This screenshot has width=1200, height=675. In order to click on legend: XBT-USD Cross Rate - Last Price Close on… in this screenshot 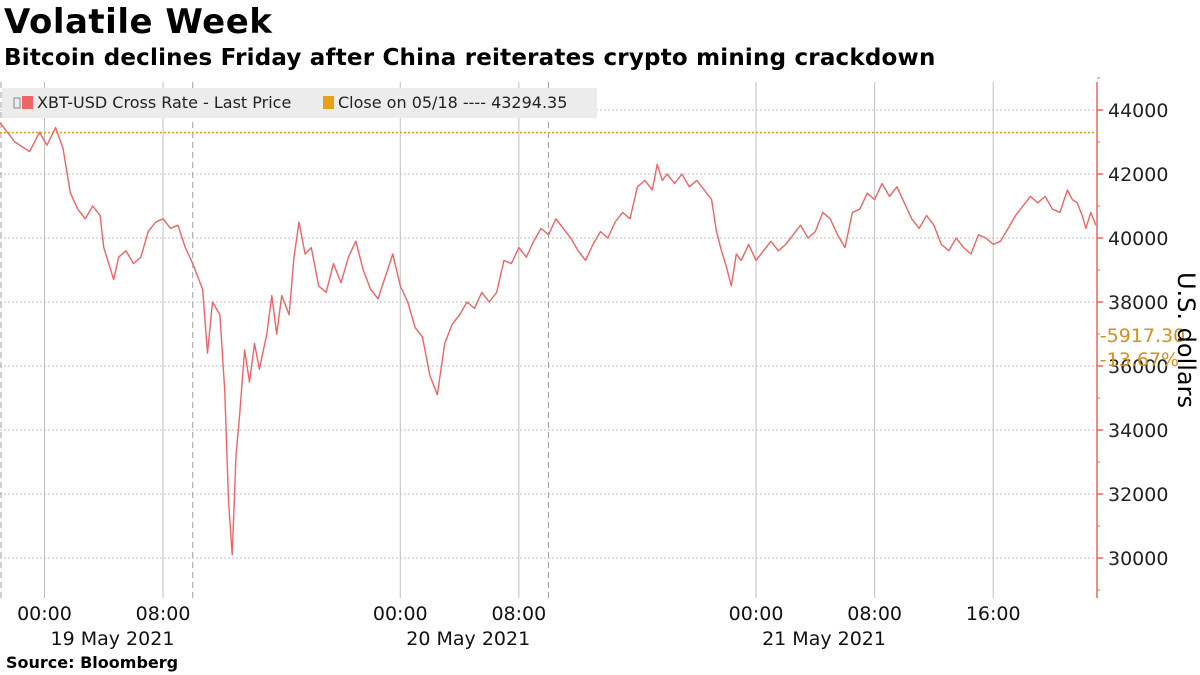, I will do `click(299, 103)`.